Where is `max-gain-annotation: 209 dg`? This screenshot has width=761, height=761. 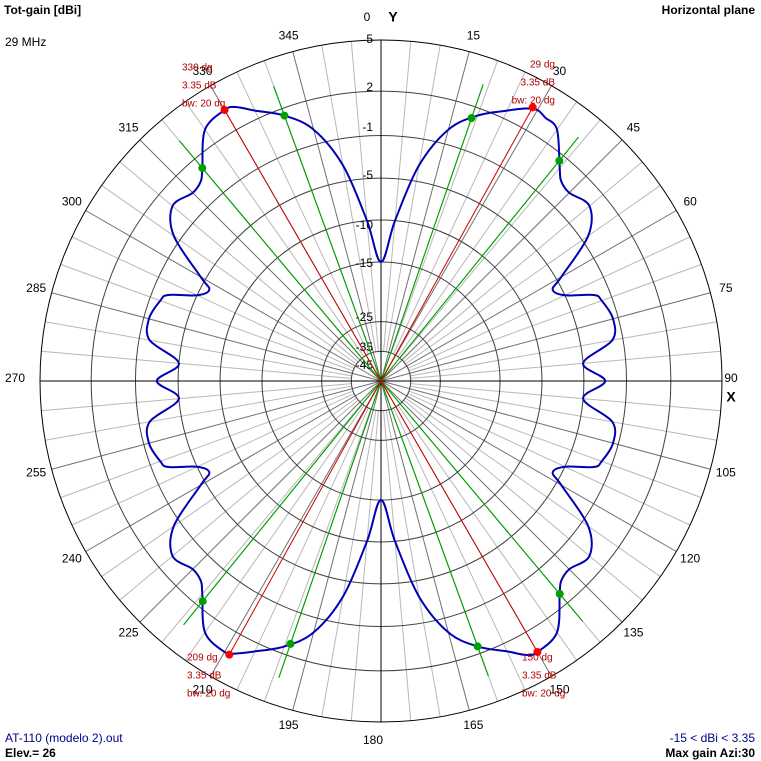
max-gain-annotation: 209 dg is located at coordinates (202, 658).